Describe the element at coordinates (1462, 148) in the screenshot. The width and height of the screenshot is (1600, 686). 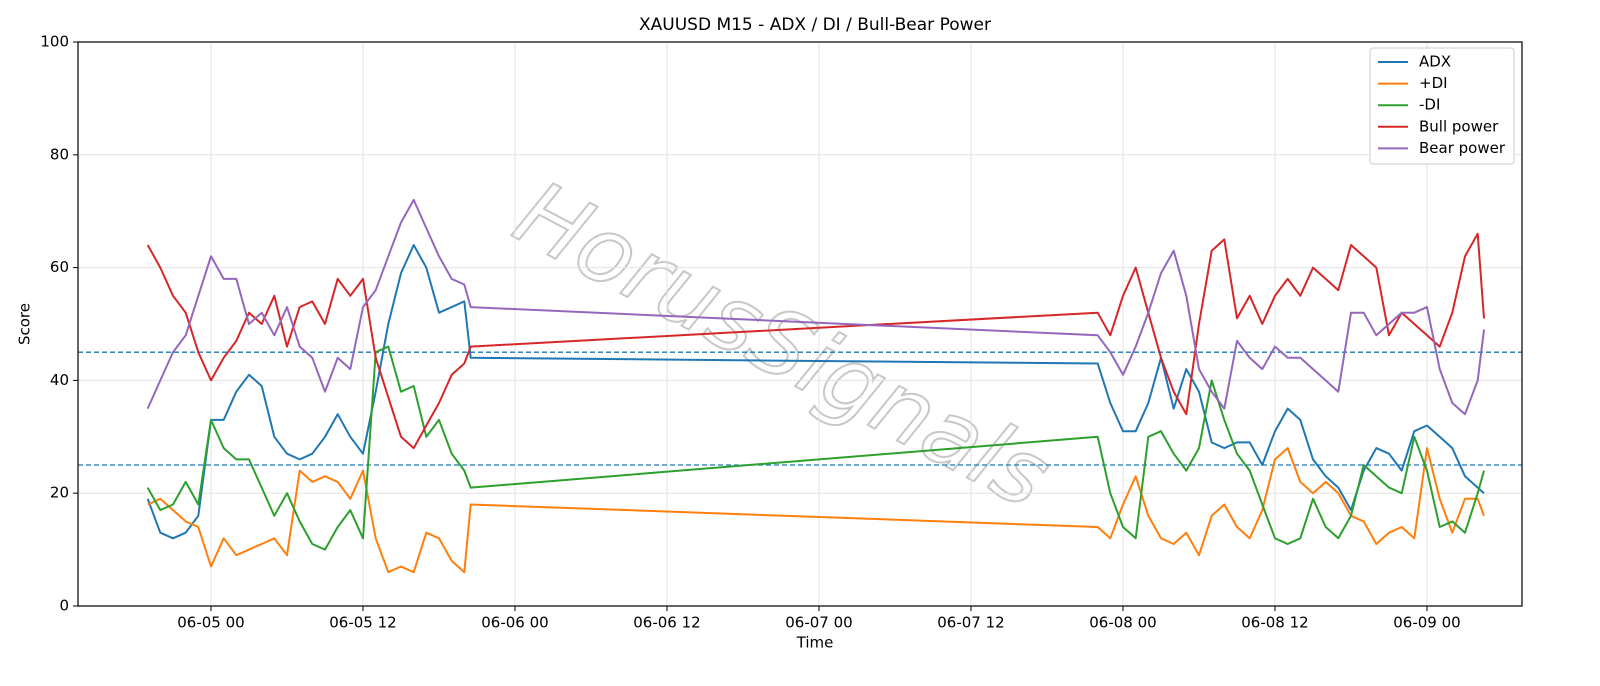
I see `legend-label: Bear power` at that location.